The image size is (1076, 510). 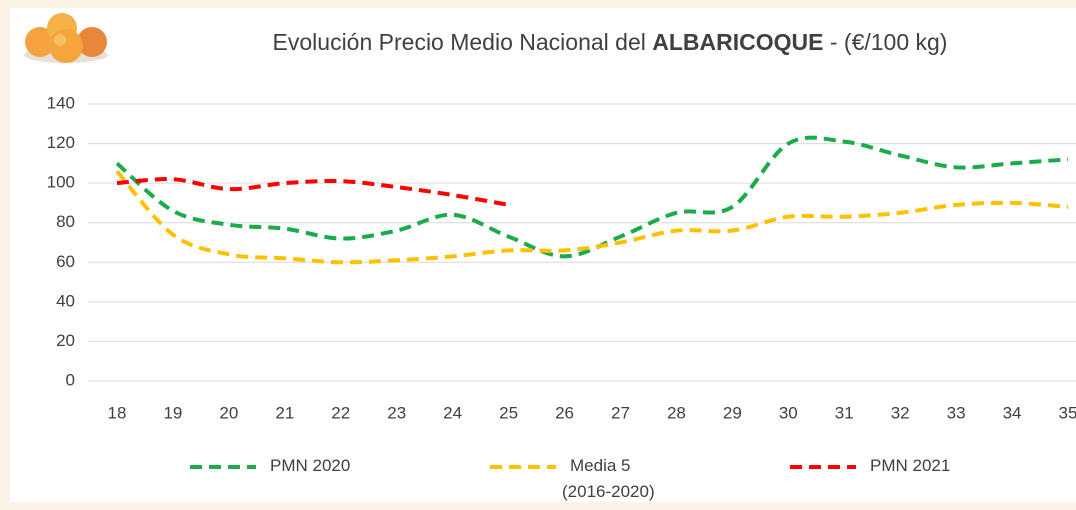 I want to click on legend-item: PMN 2020, so click(x=270, y=465).